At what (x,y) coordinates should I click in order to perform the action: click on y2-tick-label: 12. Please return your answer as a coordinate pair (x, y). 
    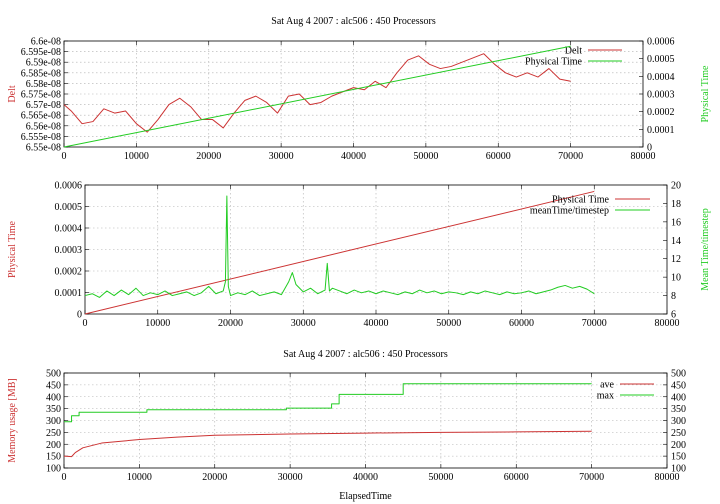
    Looking at the image, I should click on (676, 259).